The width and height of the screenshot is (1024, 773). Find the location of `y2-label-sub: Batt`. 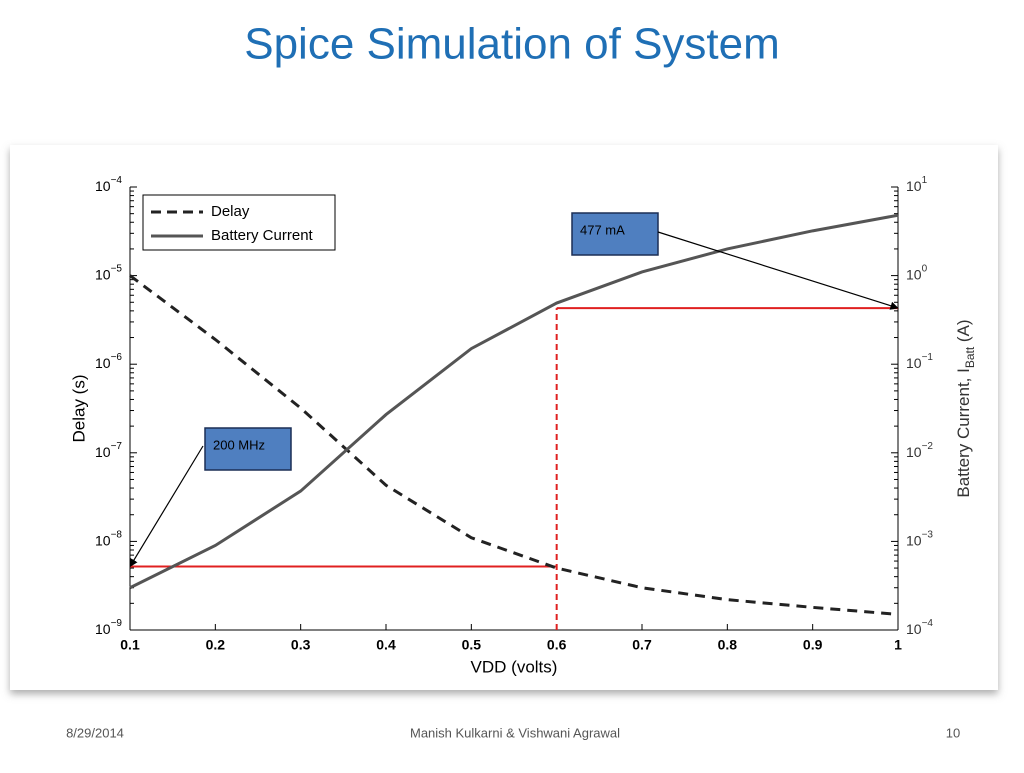

y2-label-sub: Batt is located at coordinates (970, 357).